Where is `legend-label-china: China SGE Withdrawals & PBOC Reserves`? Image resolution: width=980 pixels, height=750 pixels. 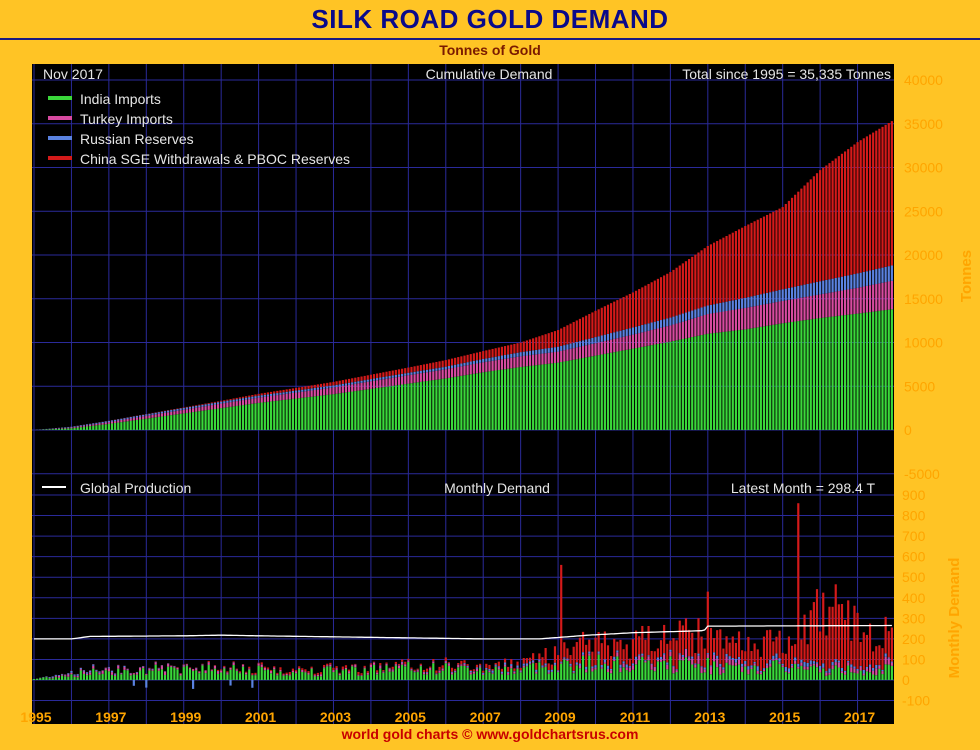
legend-label-china: China SGE Withdrawals & PBOC Reserves is located at coordinates (215, 159).